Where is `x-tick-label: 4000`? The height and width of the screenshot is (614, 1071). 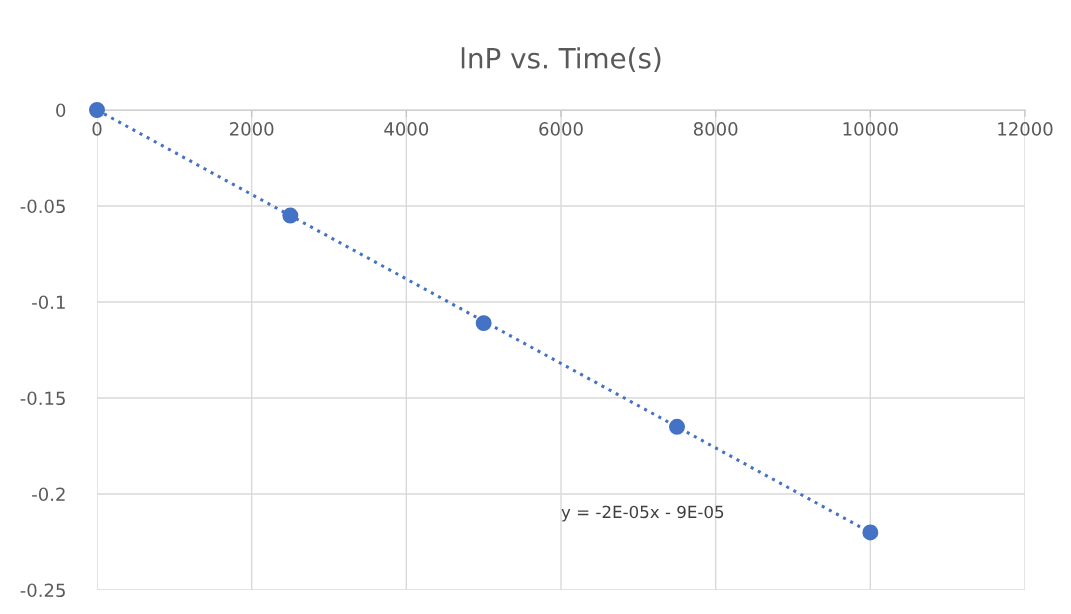 x-tick-label: 4000 is located at coordinates (406, 129).